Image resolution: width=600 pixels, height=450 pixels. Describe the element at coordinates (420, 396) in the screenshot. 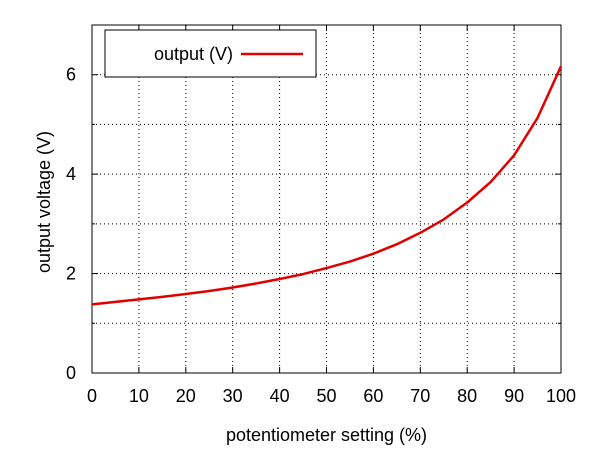

I see `x-tick-label: 70` at that location.